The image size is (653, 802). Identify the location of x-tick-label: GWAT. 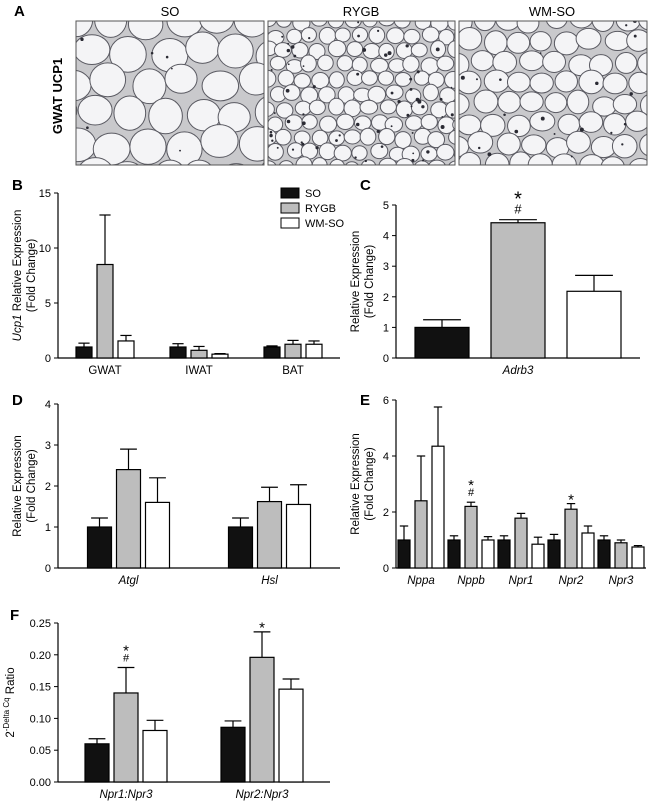
(104, 371).